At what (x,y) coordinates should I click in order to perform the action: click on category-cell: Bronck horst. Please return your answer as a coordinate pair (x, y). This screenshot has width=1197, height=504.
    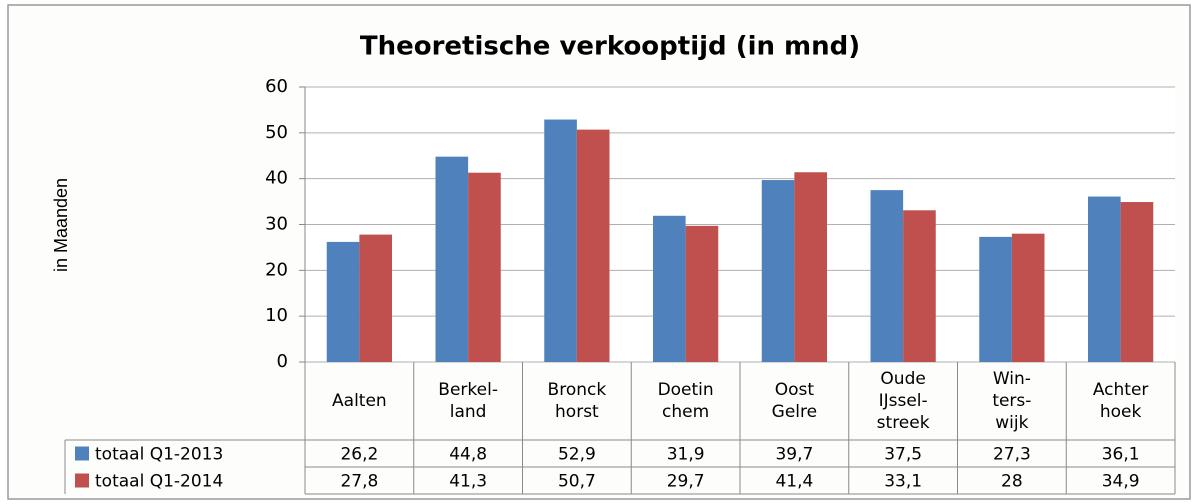
    Looking at the image, I should click on (577, 401).